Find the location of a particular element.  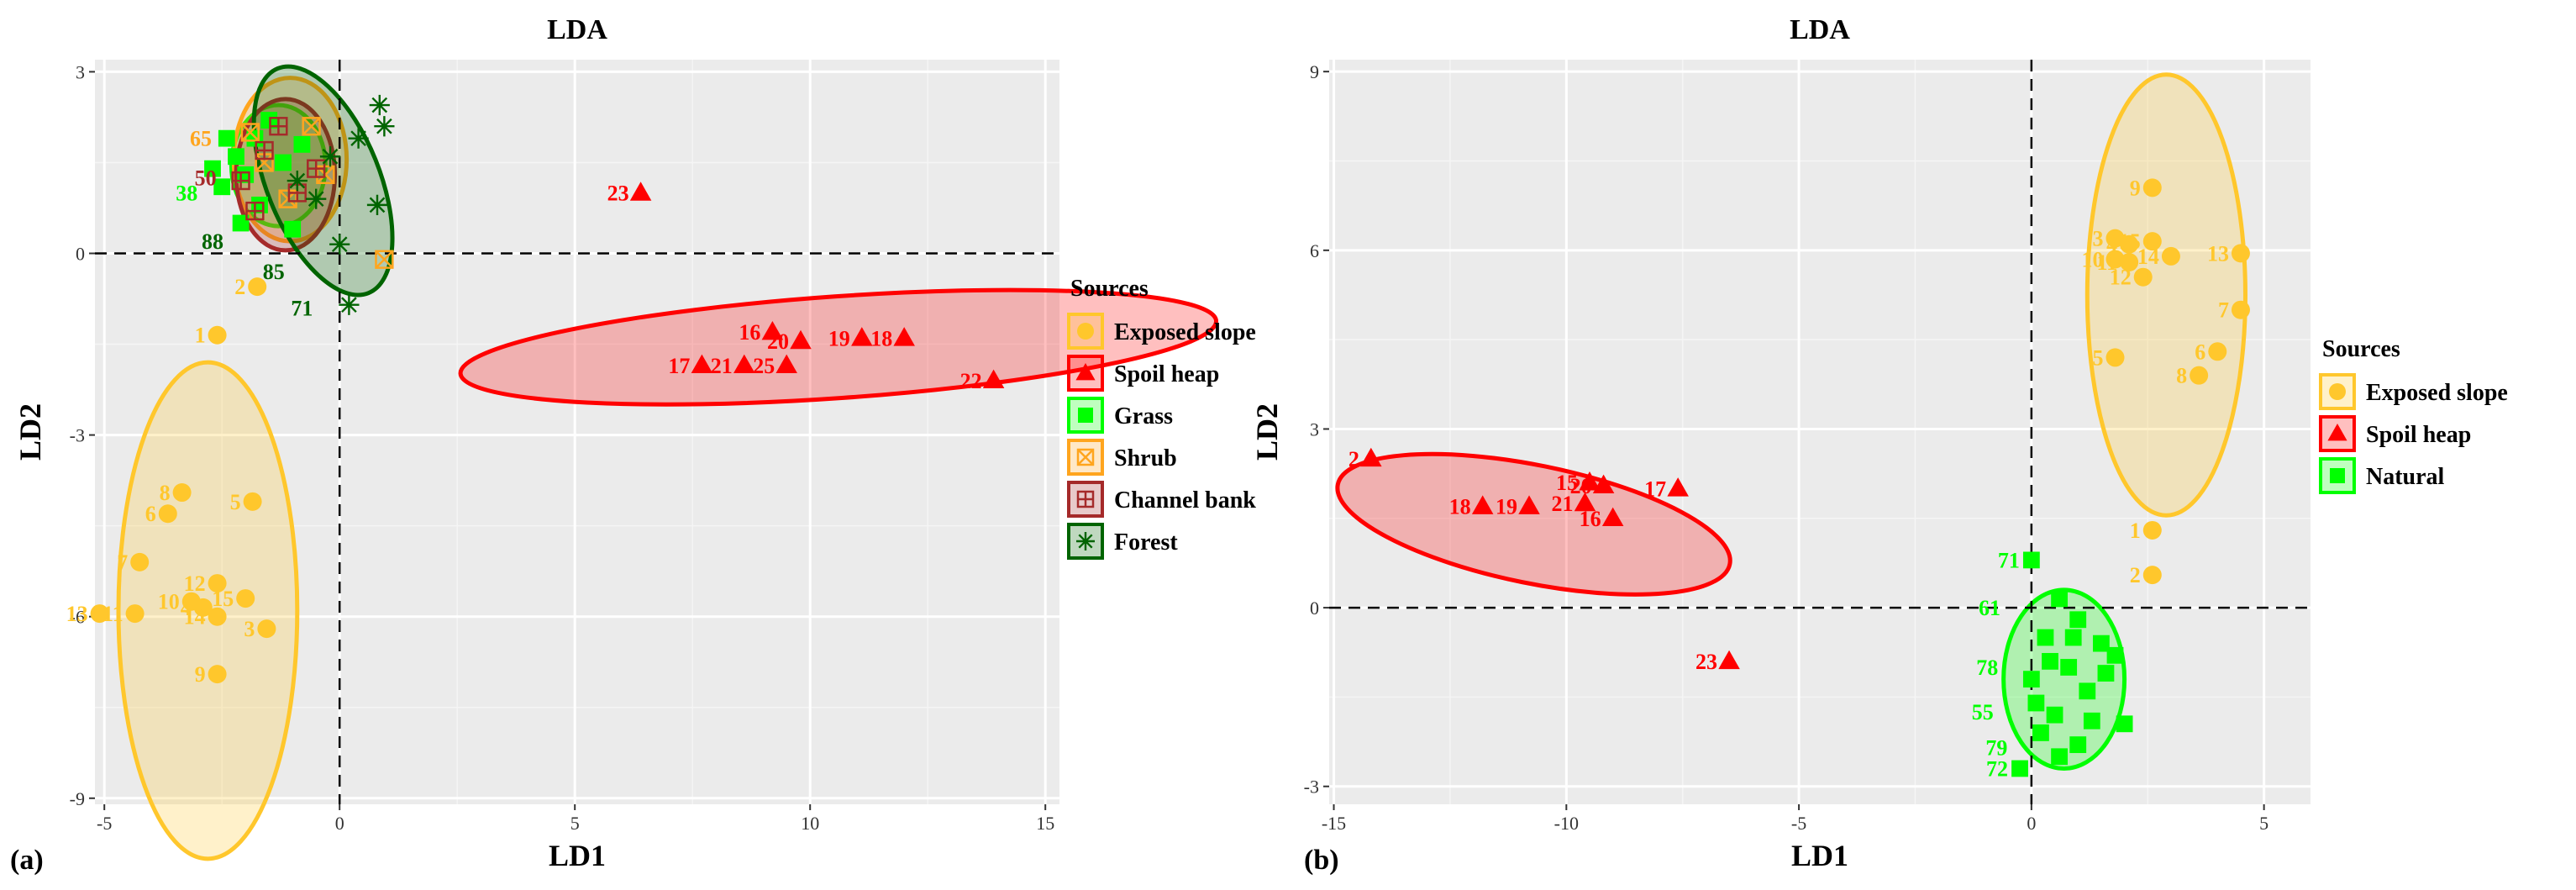

legend-label-spoil-heap: Spoil heap is located at coordinates (2418, 435).